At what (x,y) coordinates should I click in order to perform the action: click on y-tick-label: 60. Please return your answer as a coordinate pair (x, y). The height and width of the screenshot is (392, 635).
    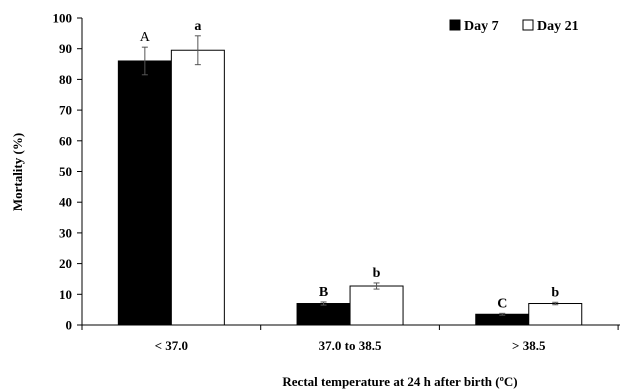
    Looking at the image, I should click on (65, 140).